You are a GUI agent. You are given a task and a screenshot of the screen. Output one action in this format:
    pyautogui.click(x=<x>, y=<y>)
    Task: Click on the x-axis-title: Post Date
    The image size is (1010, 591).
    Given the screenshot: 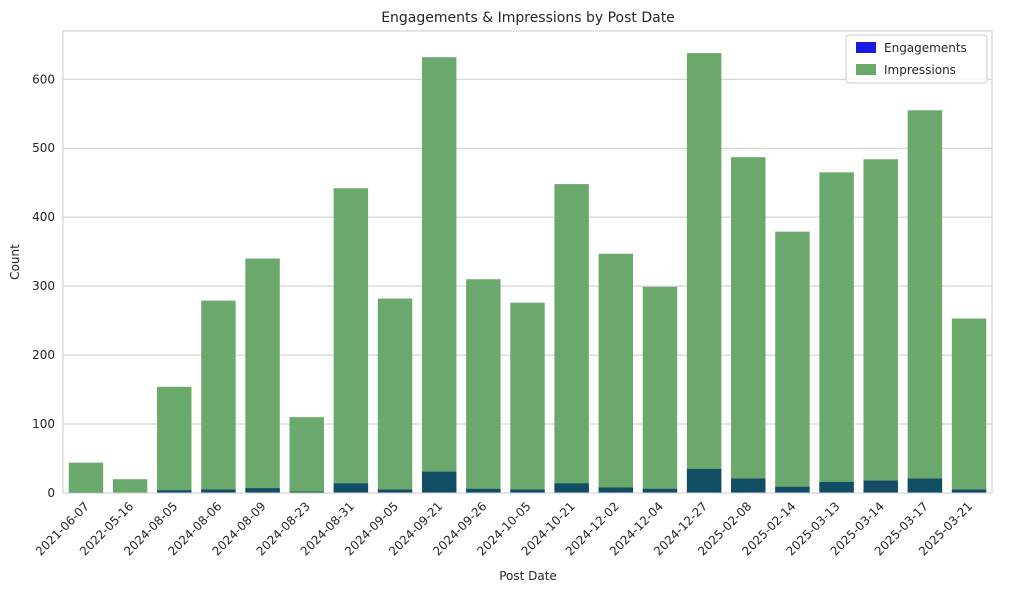 What is the action you would take?
    pyautogui.click(x=528, y=576)
    